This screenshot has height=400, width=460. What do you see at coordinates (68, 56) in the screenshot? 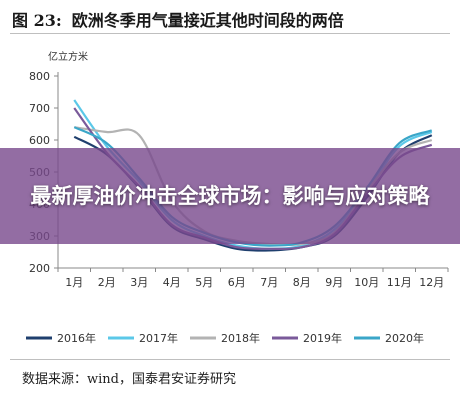
I see `y-axis-unit-label: 亿立方米` at bounding box center [68, 56].